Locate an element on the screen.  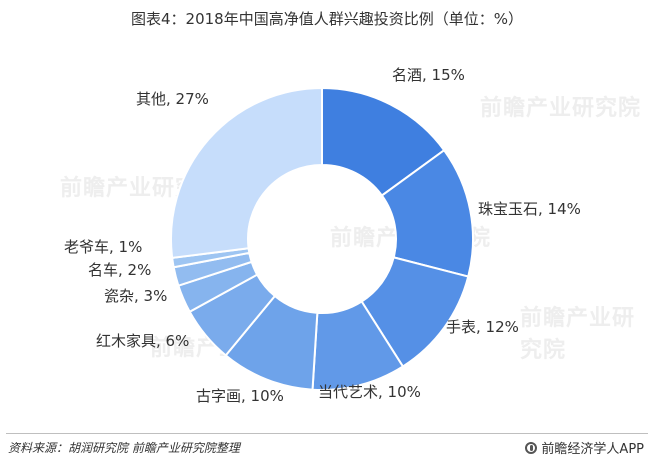
data-label: 红木家具, 6% is located at coordinates (142, 341).